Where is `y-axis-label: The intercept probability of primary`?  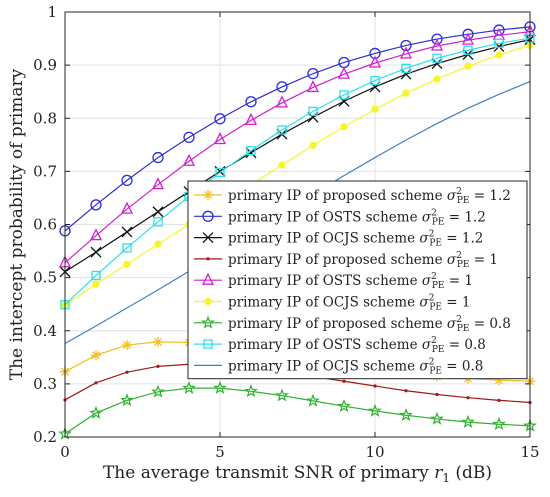
y-axis-label: The intercept probability of primary is located at coordinates (17, 224).